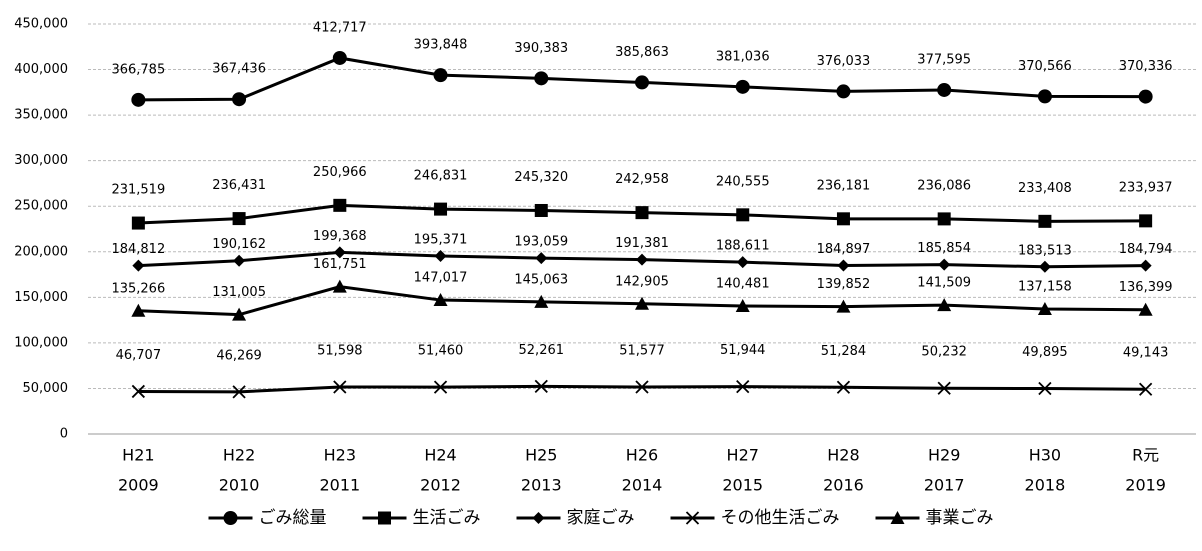 This screenshot has height=551, width=1202. Describe the element at coordinates (440, 455) in the screenshot. I see `x-tick-label: H24` at that location.